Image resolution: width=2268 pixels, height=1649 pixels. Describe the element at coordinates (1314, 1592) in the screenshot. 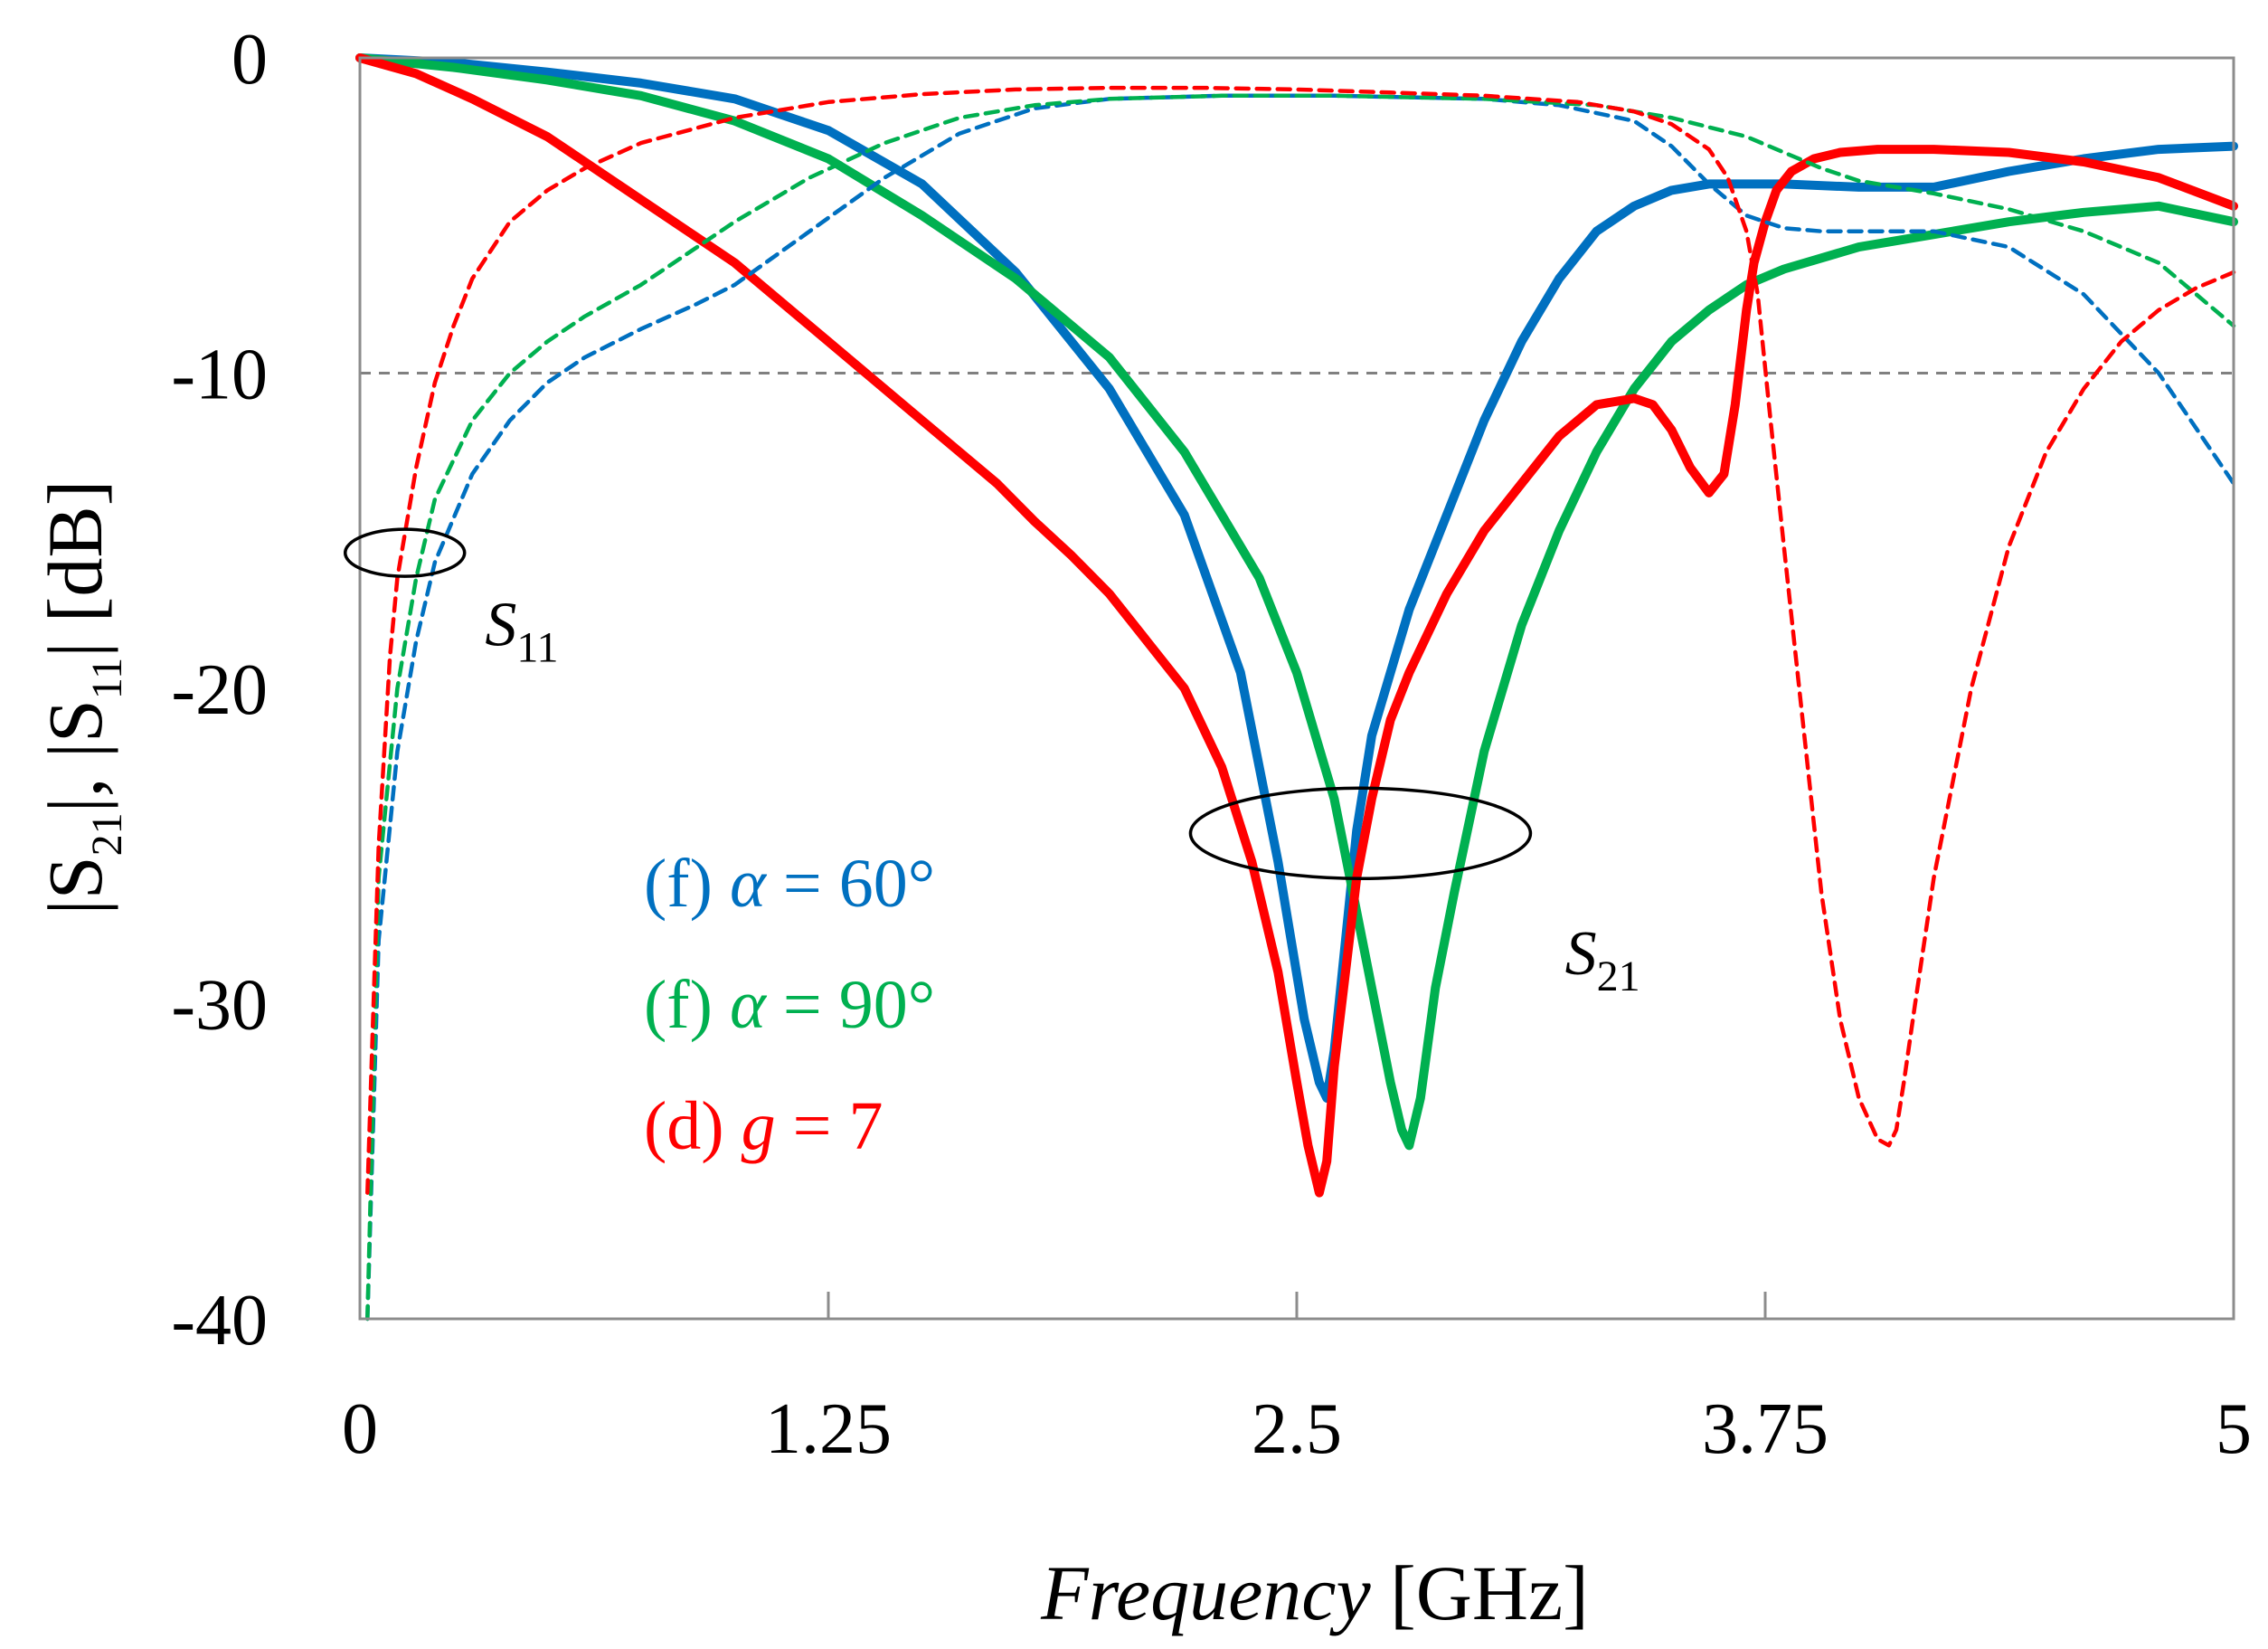

I see `x-axis-title: Frequency [GHz]` at that location.